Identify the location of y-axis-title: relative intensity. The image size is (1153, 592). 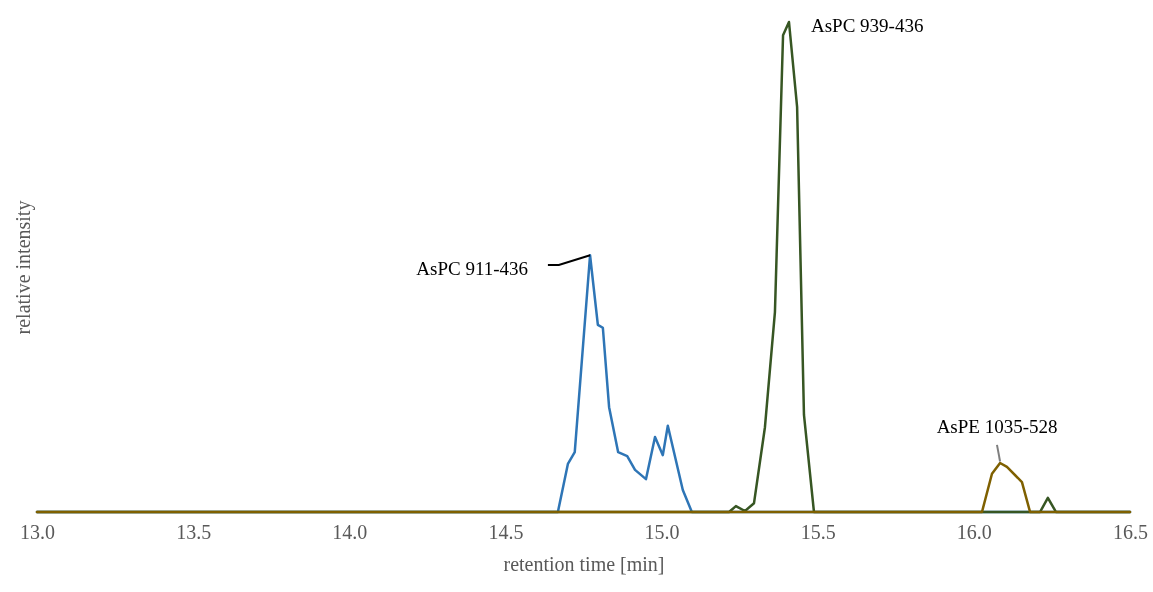
(23, 267).